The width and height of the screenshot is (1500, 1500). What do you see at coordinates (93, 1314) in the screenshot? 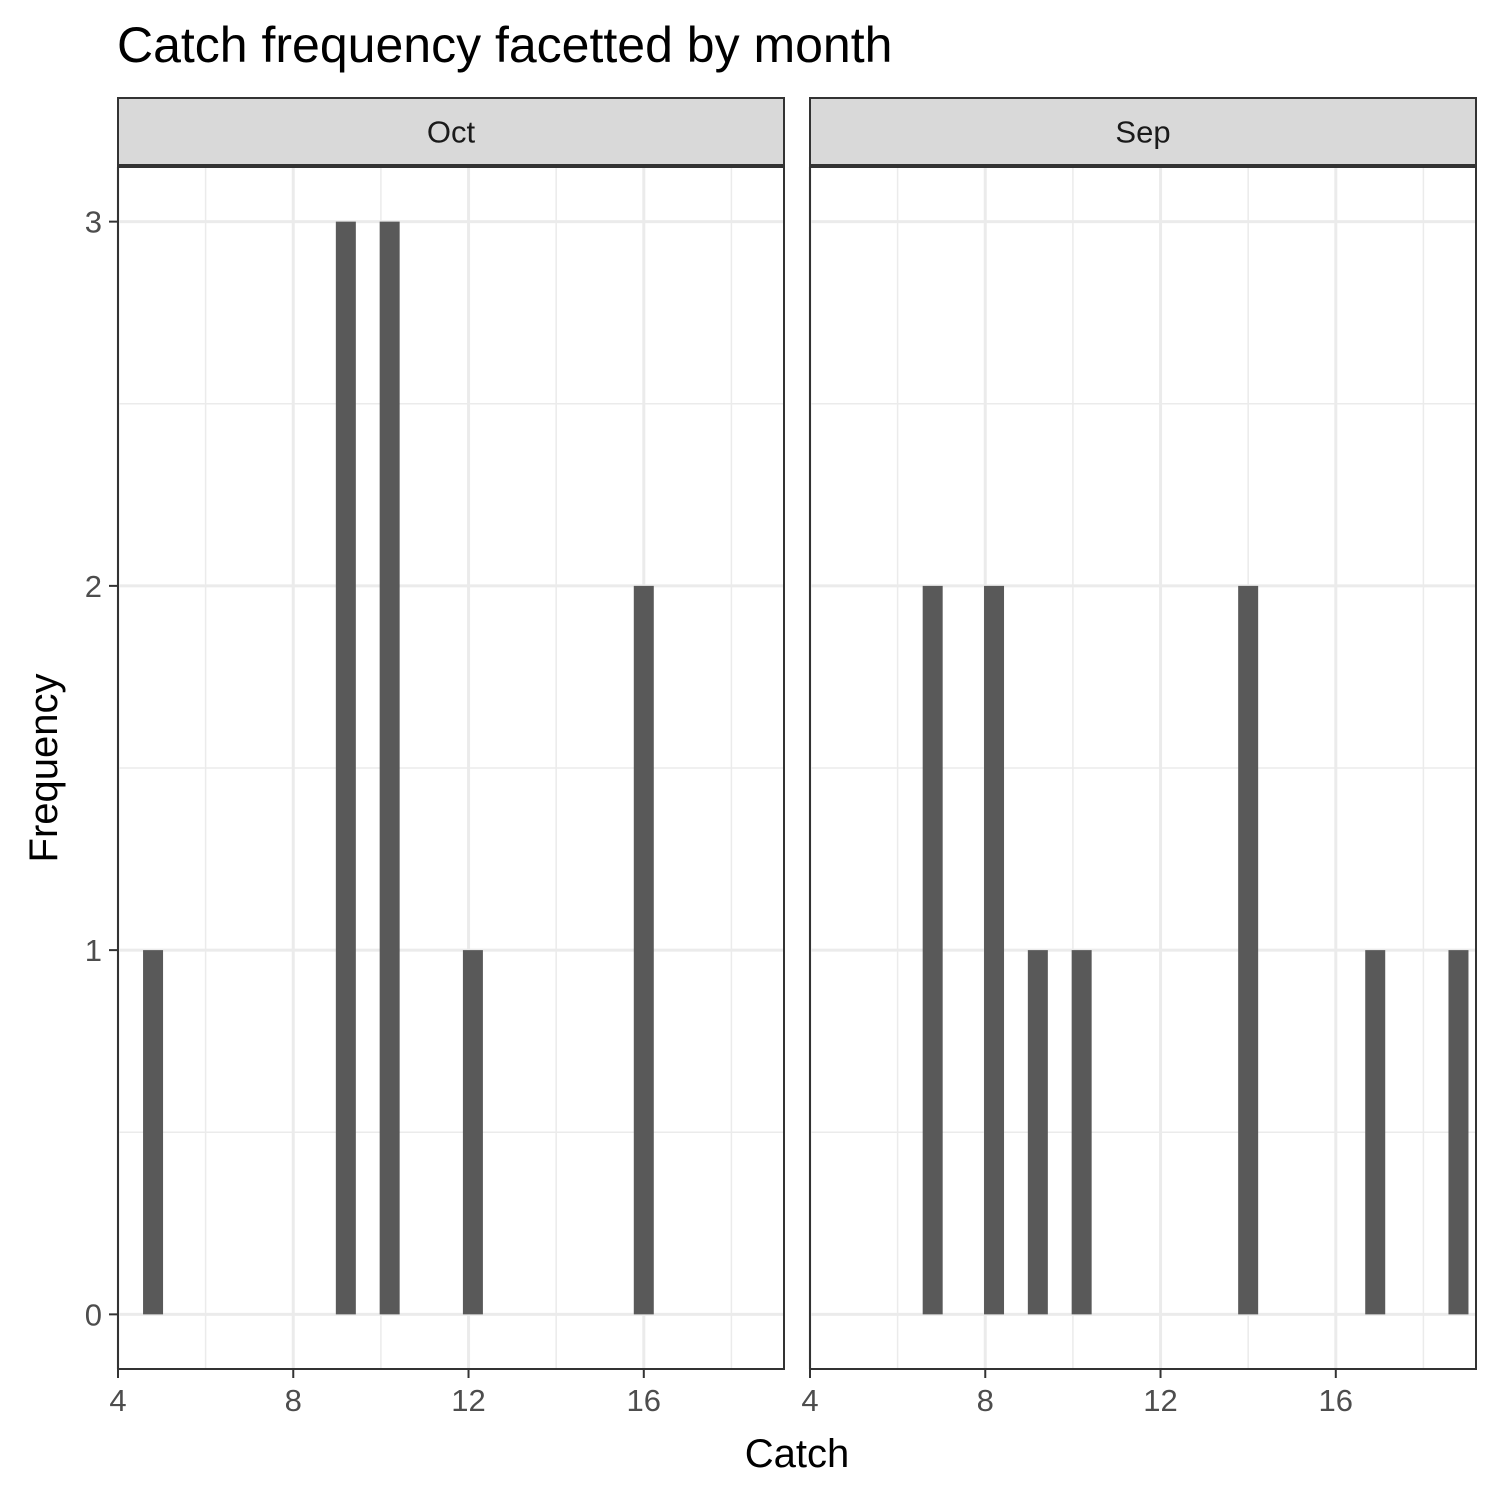
I see `y-tick-label: 0` at bounding box center [93, 1314].